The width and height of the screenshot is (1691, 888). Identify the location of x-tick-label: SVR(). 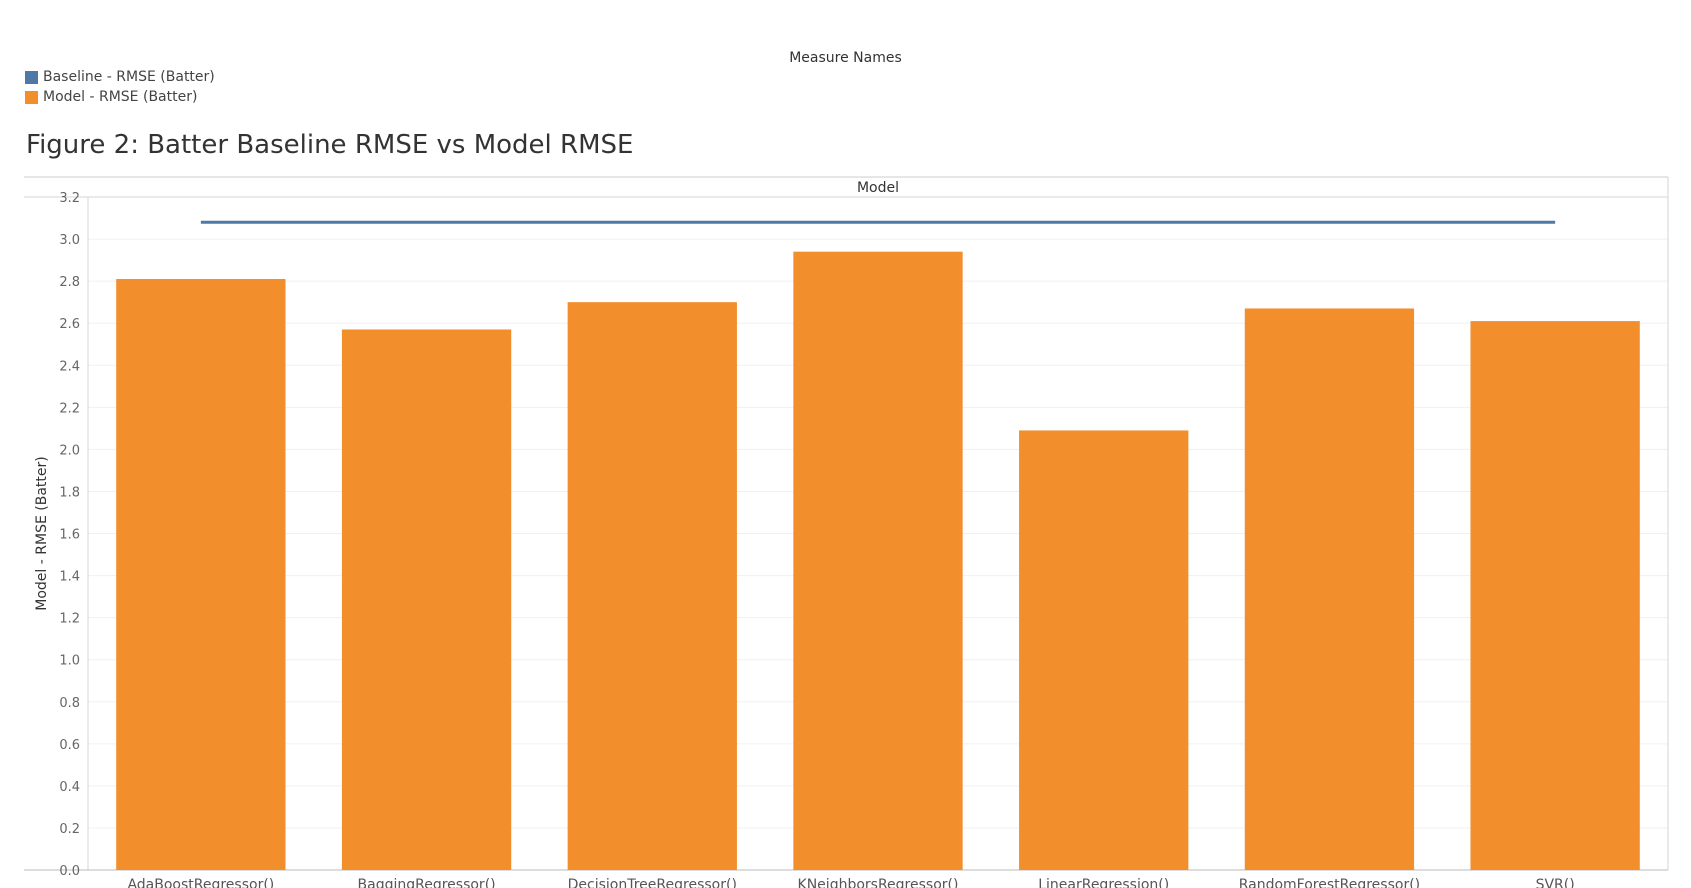
(1555, 882).